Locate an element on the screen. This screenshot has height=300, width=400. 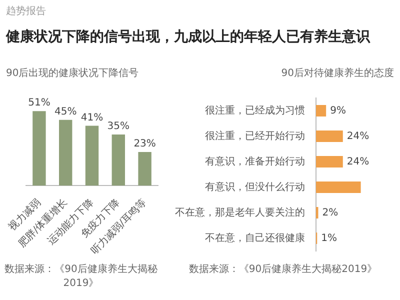
chart-title: 90后出现的健康状况下降信号 is located at coordinates (72, 73).